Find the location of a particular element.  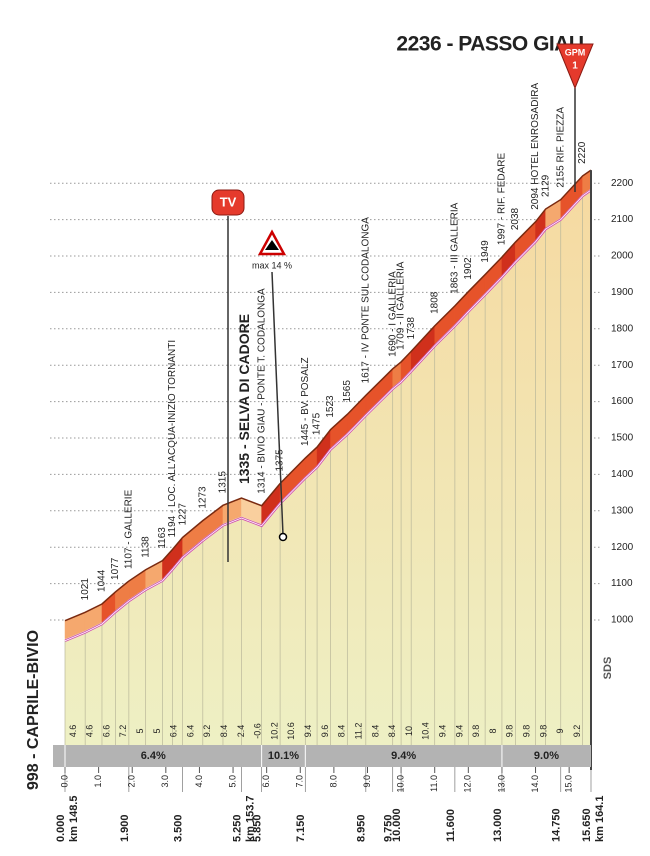

point-label: 1021 is located at coordinates (85, 589).